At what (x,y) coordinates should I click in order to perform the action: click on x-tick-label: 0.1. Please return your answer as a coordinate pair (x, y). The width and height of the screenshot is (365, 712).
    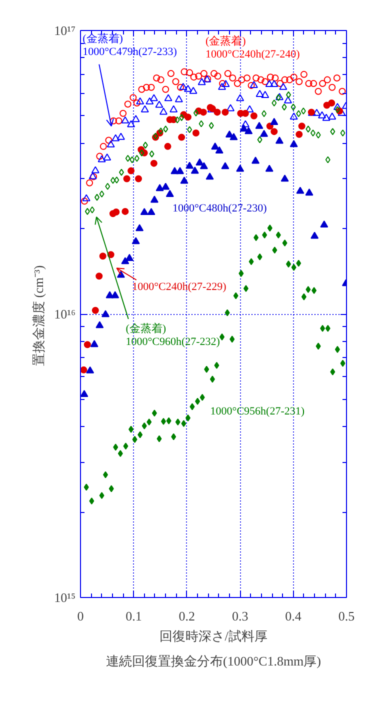
    Looking at the image, I should click on (134, 616).